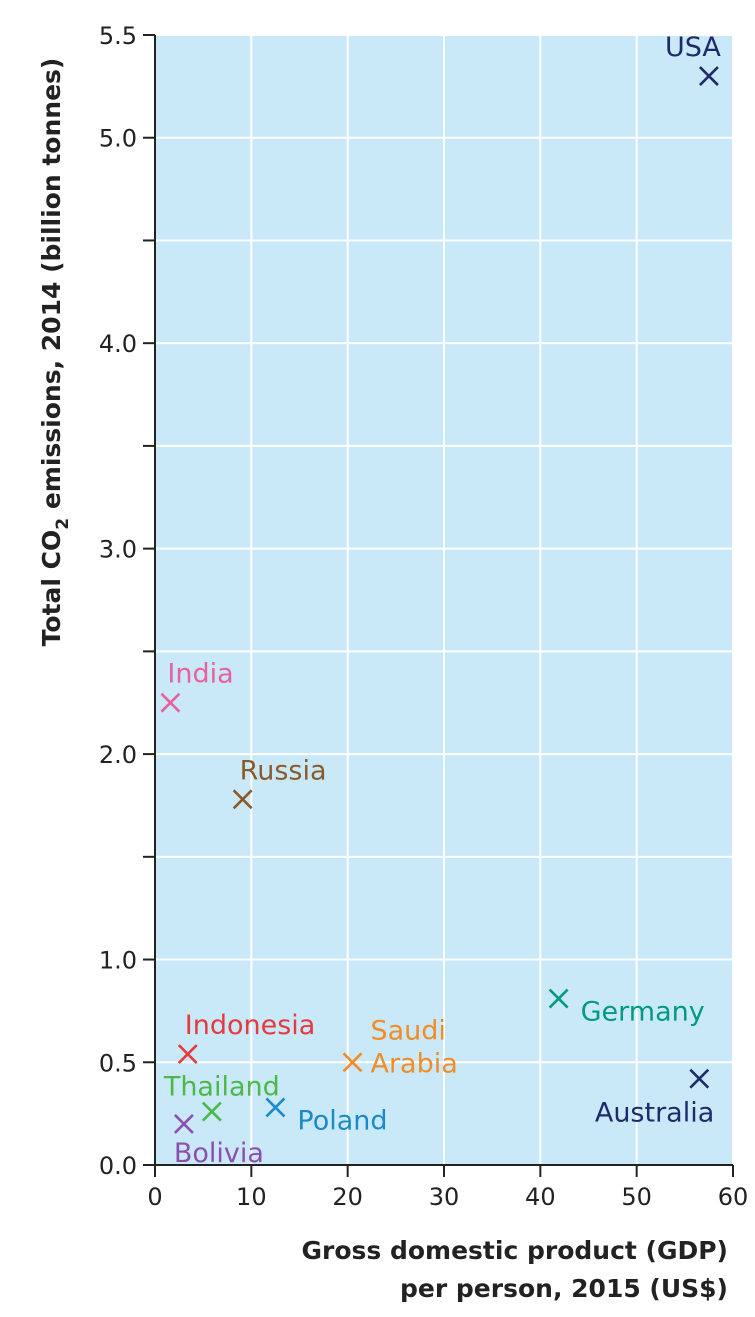  What do you see at coordinates (250, 1025) in the screenshot?
I see `point-label: Indonesia` at bounding box center [250, 1025].